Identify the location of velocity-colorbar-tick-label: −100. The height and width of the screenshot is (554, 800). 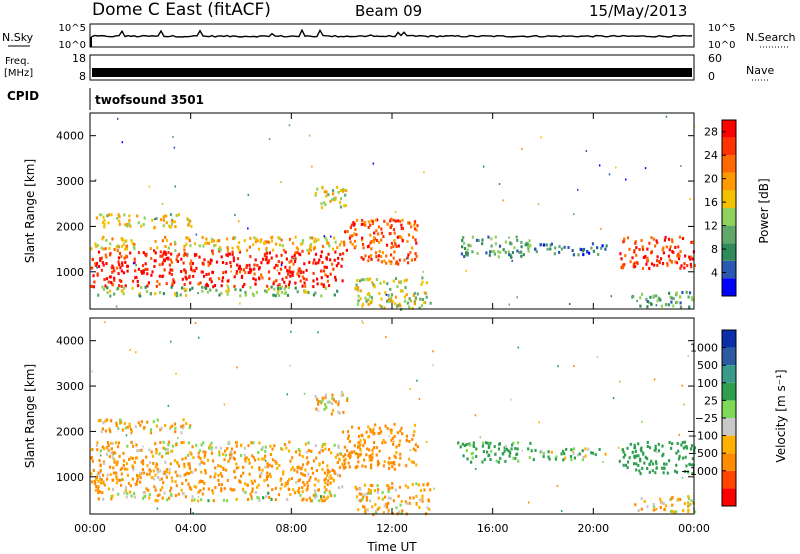
(703, 436).